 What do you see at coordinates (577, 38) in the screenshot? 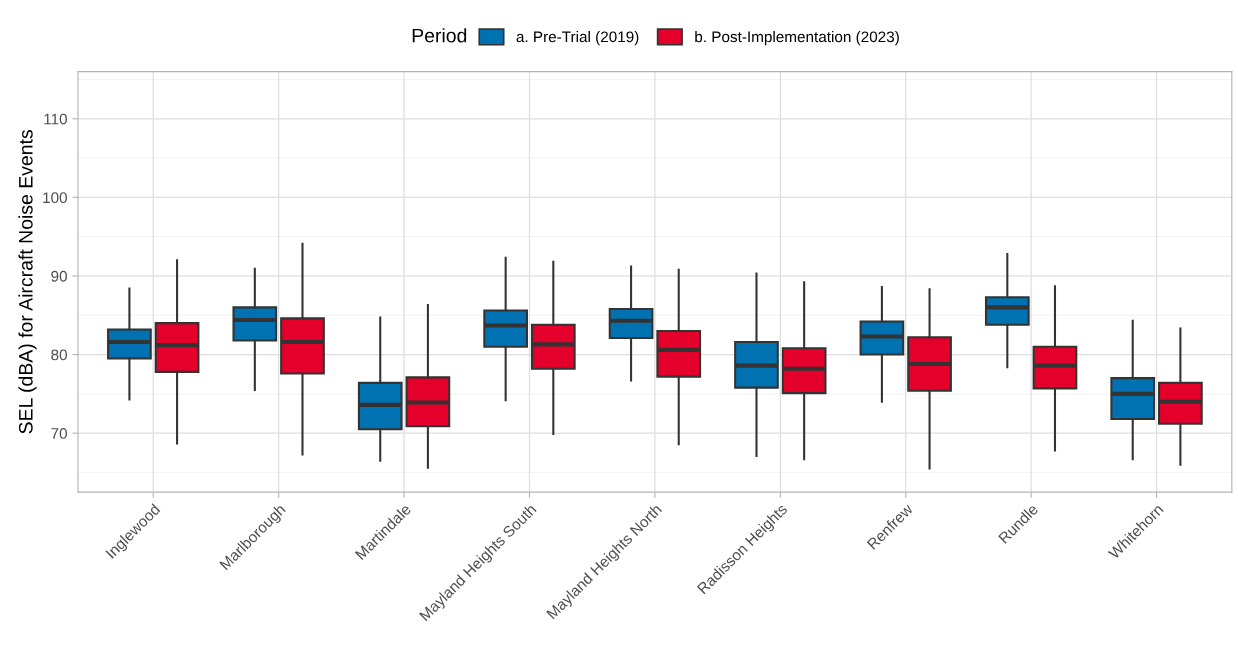
I see `legend-label: a. Pre-Trial (2019)` at bounding box center [577, 38].